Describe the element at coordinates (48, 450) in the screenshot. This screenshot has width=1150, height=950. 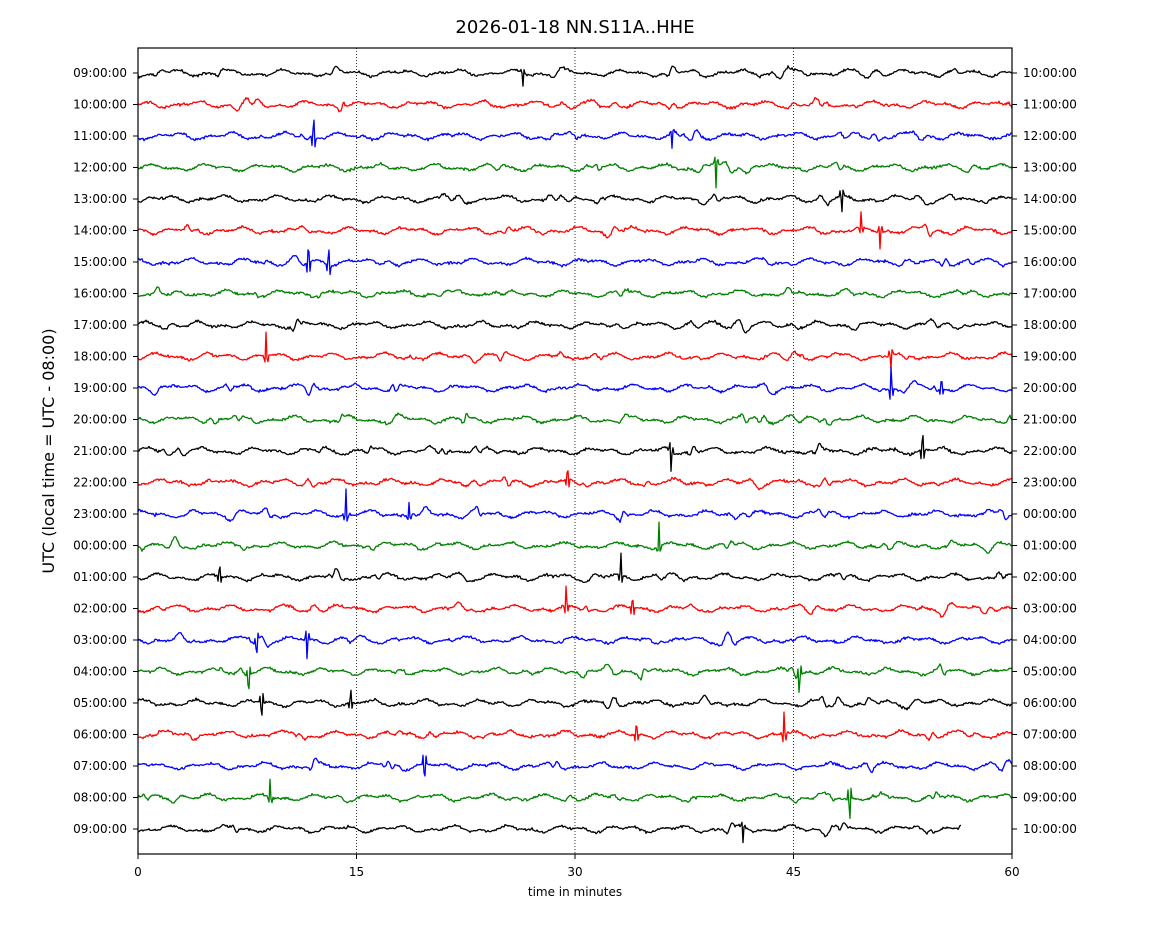
I see `y-axis-label: UTC (local time = UTC - 08:00)` at that location.